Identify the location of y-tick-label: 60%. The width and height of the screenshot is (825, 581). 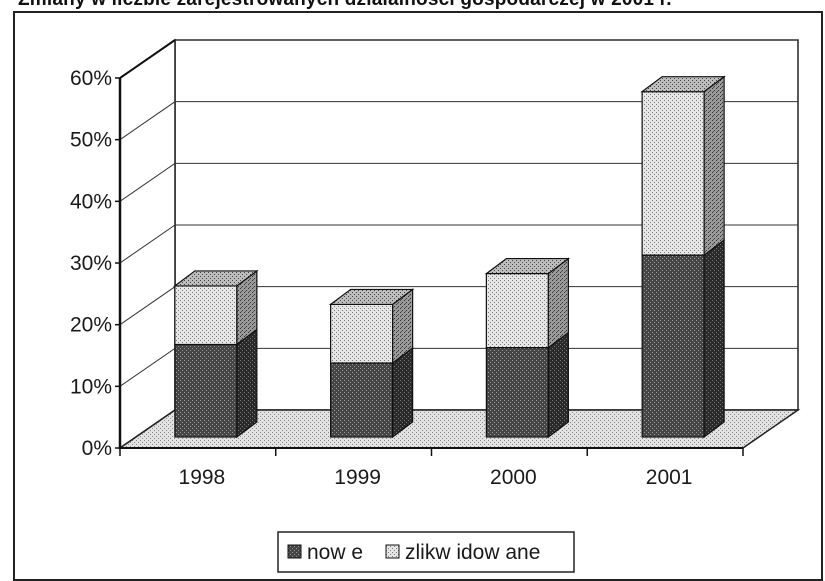
(91, 78).